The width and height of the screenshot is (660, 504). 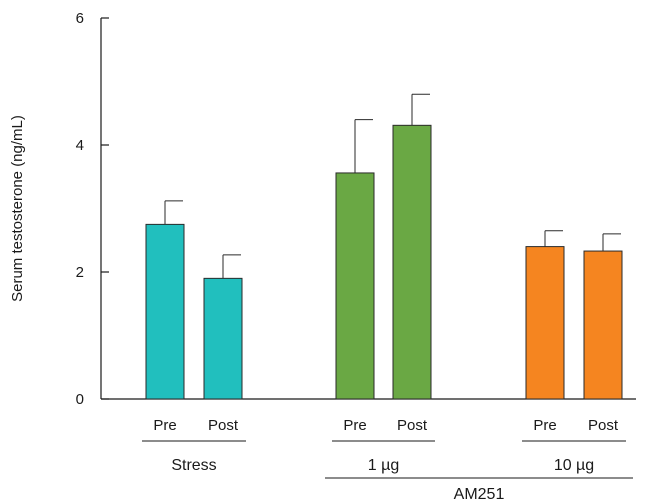 What do you see at coordinates (574, 465) in the screenshot?
I see `group-label: 10 µg` at bounding box center [574, 465].